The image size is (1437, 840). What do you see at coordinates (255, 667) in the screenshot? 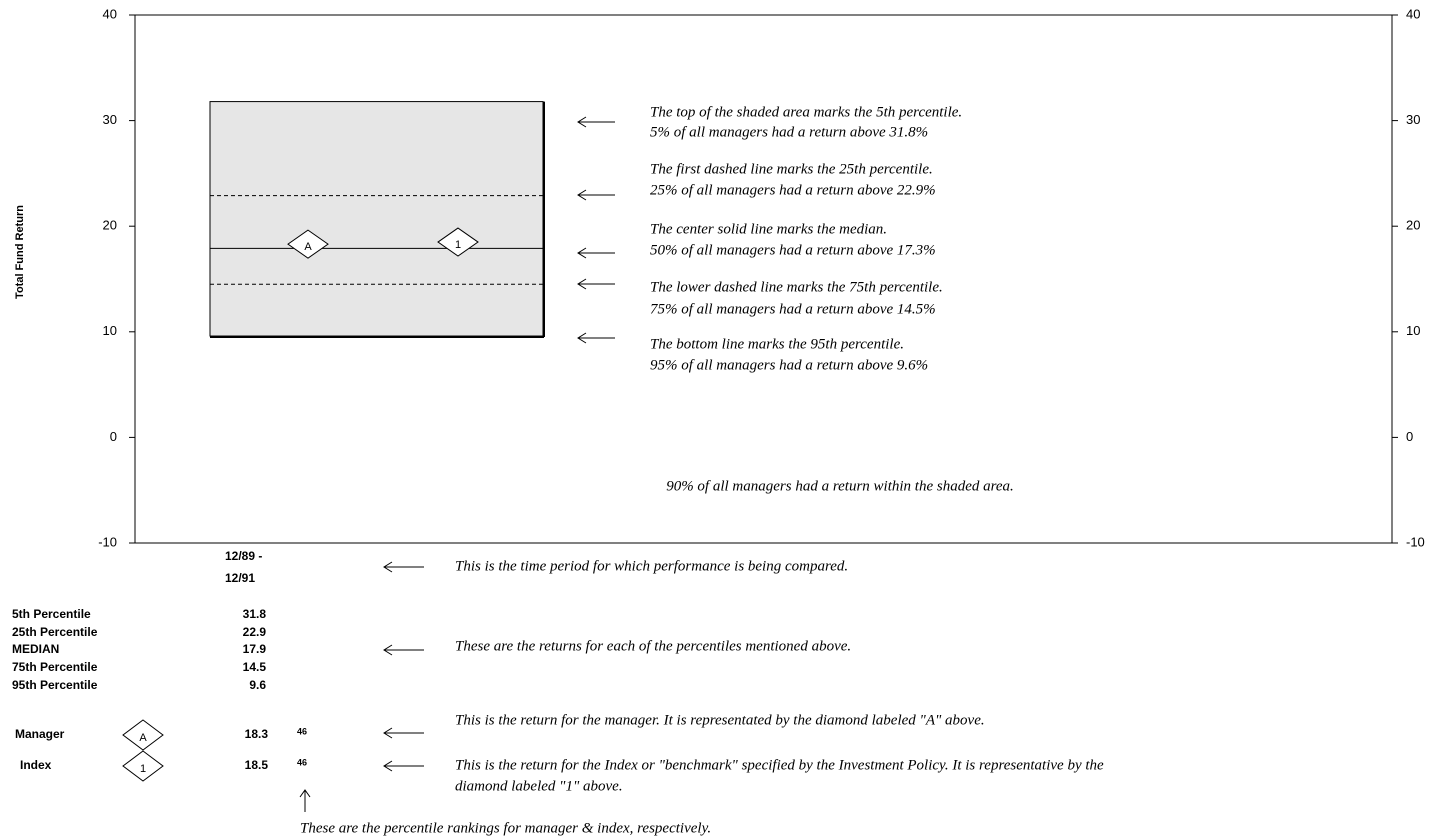
I see `row-value: 14.5` at bounding box center [255, 667].